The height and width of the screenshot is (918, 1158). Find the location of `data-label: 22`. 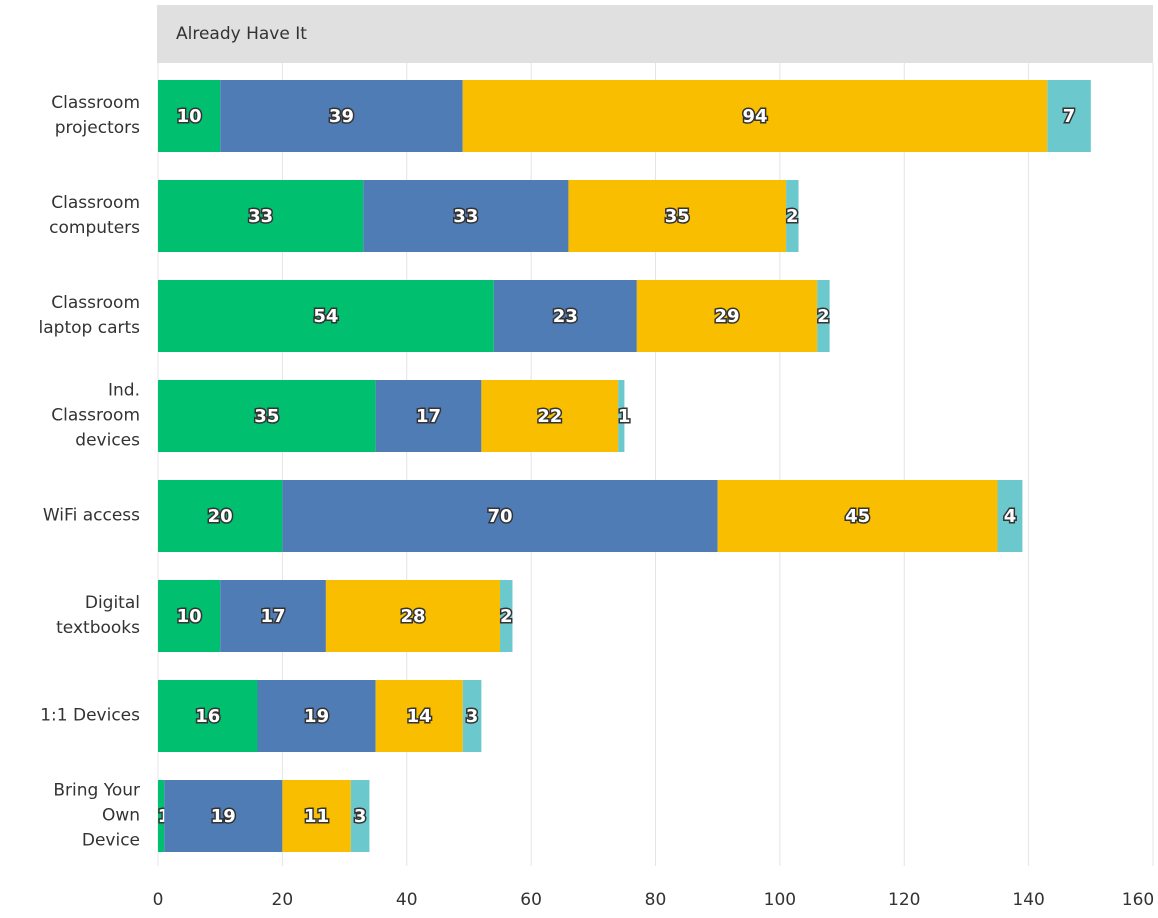

data-label: 22 is located at coordinates (549, 416).